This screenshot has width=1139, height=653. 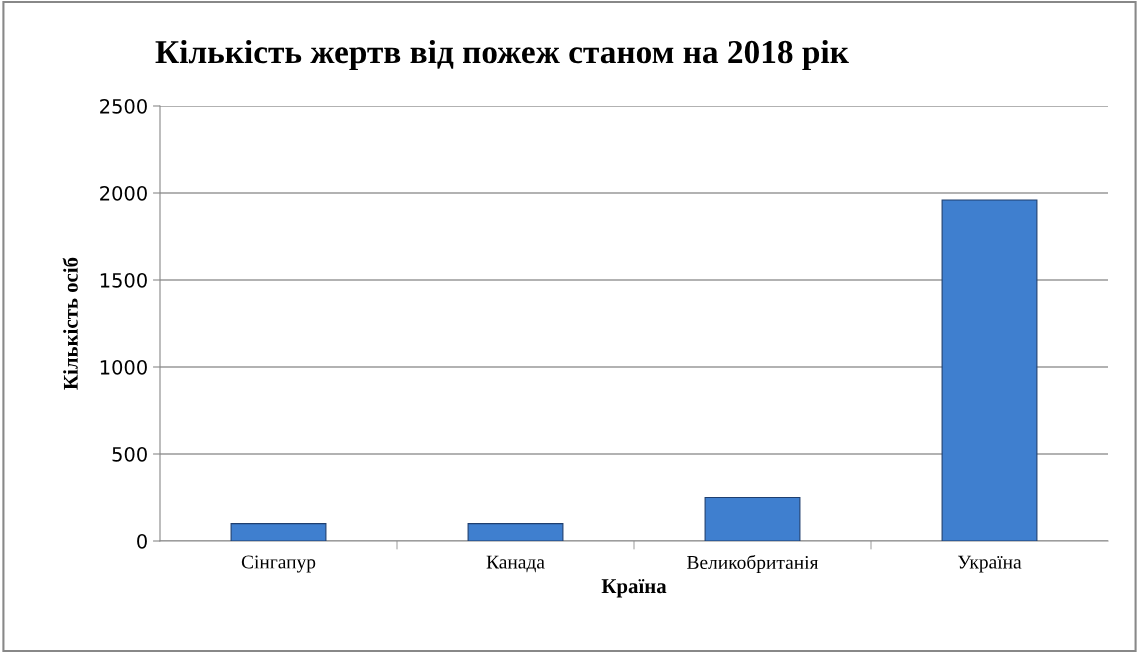 What do you see at coordinates (123, 106) in the screenshot?
I see `y-tick-label: 2500` at bounding box center [123, 106].